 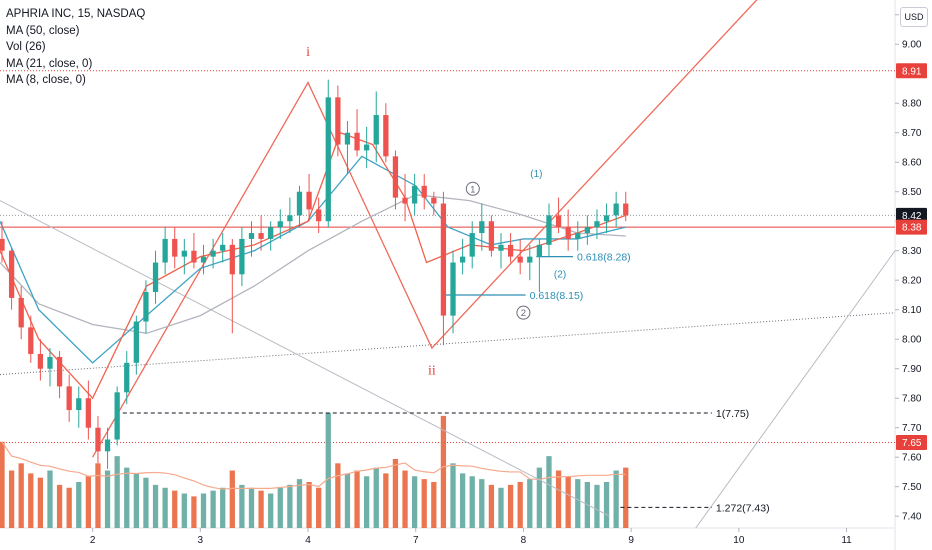 What do you see at coordinates (308, 540) in the screenshot?
I see `x-tick-label: 4` at bounding box center [308, 540].